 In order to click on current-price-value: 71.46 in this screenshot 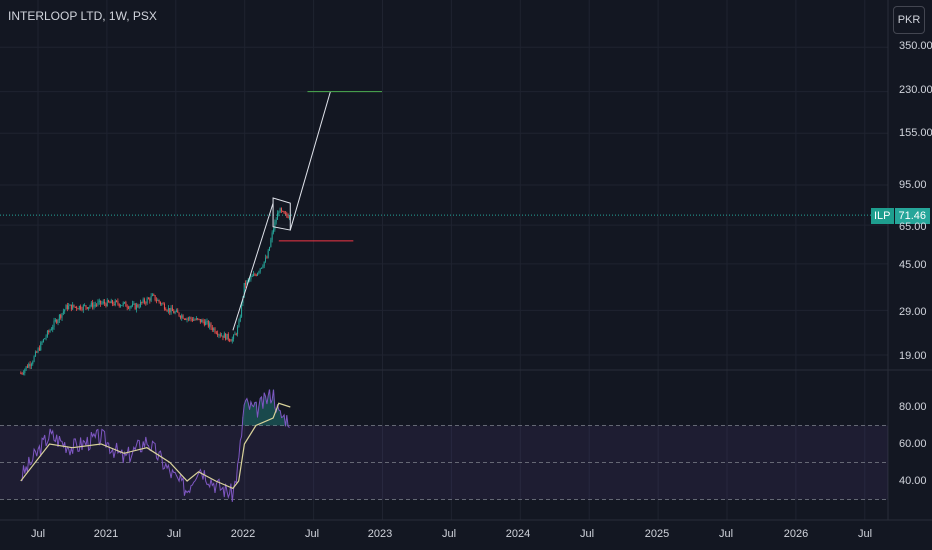, I will do `click(912, 216)`.